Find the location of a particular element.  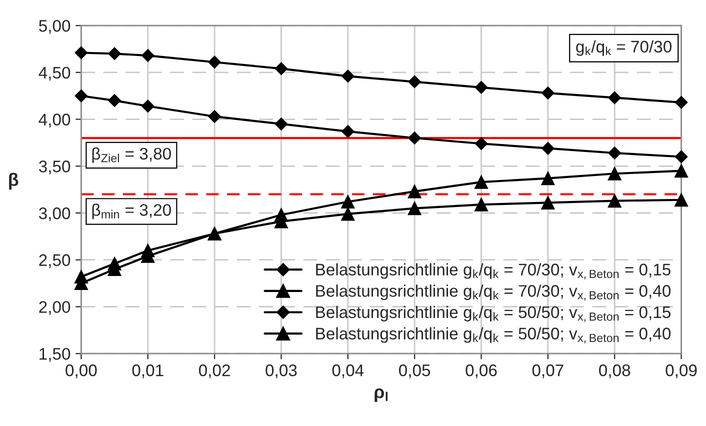

x-tick-label: 0,05 is located at coordinates (414, 371).